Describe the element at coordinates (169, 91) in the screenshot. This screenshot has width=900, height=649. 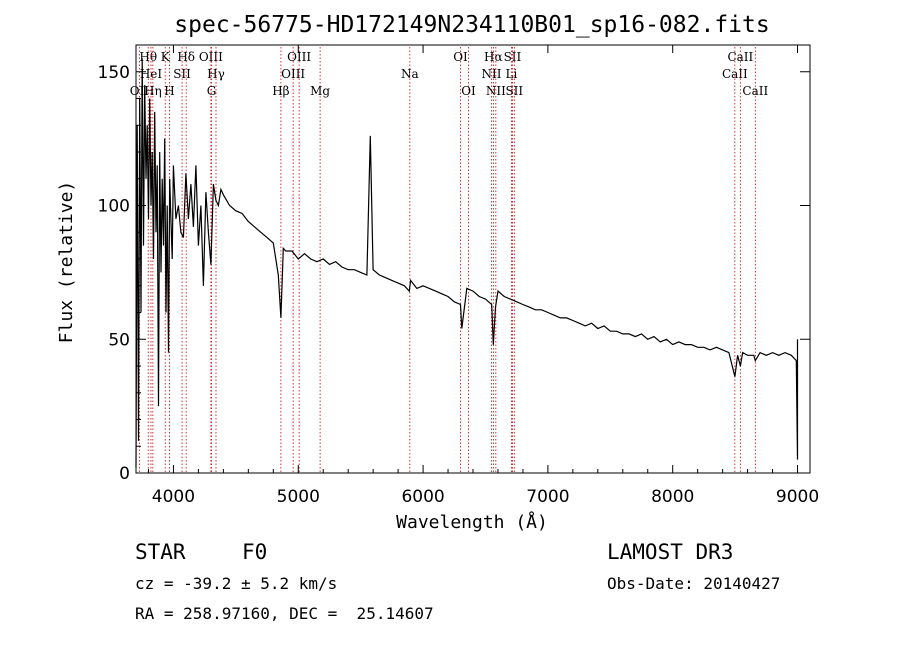
I see `line-label-5: H` at that location.